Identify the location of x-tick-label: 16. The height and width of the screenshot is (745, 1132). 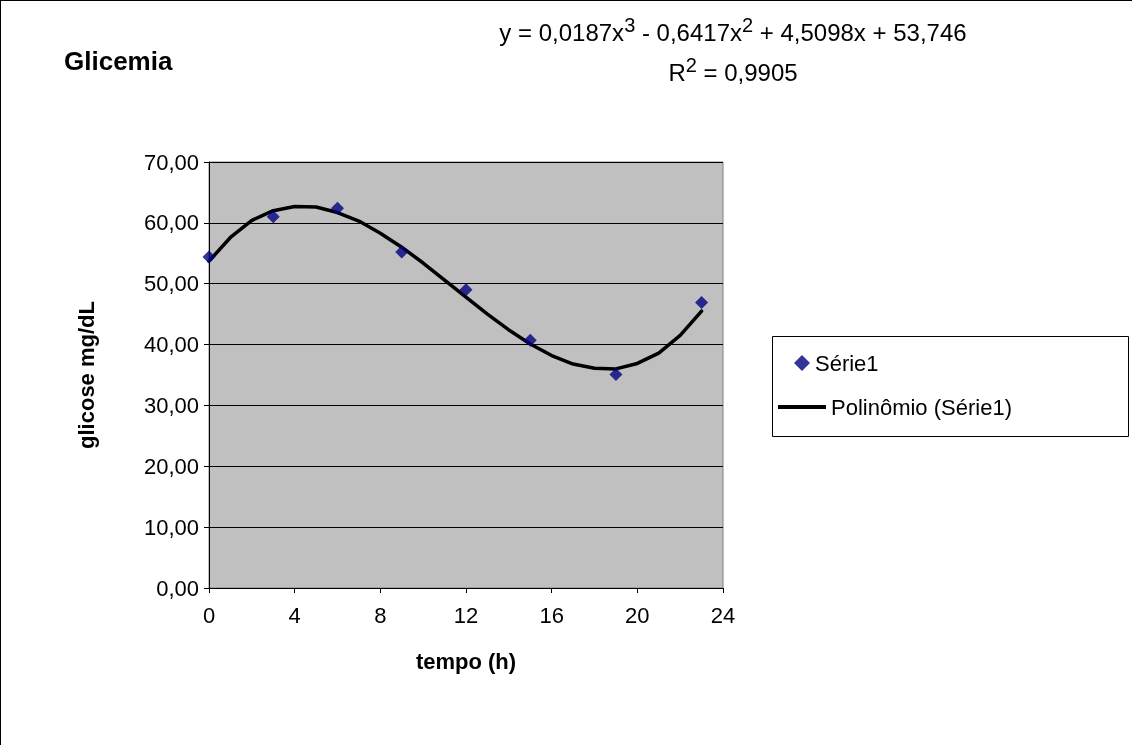
(551, 615).